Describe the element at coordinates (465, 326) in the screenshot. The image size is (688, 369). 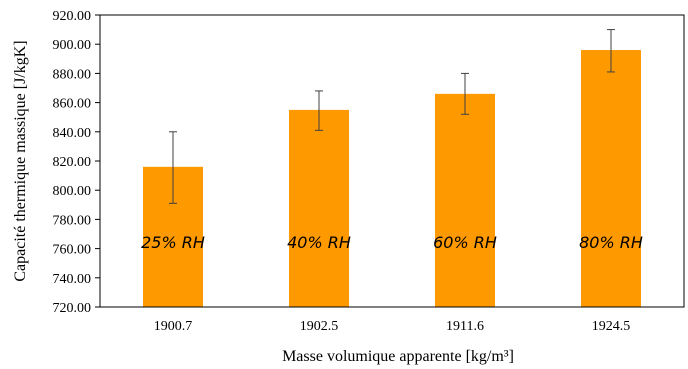
I see `x-tick-label: 1911.6` at that location.